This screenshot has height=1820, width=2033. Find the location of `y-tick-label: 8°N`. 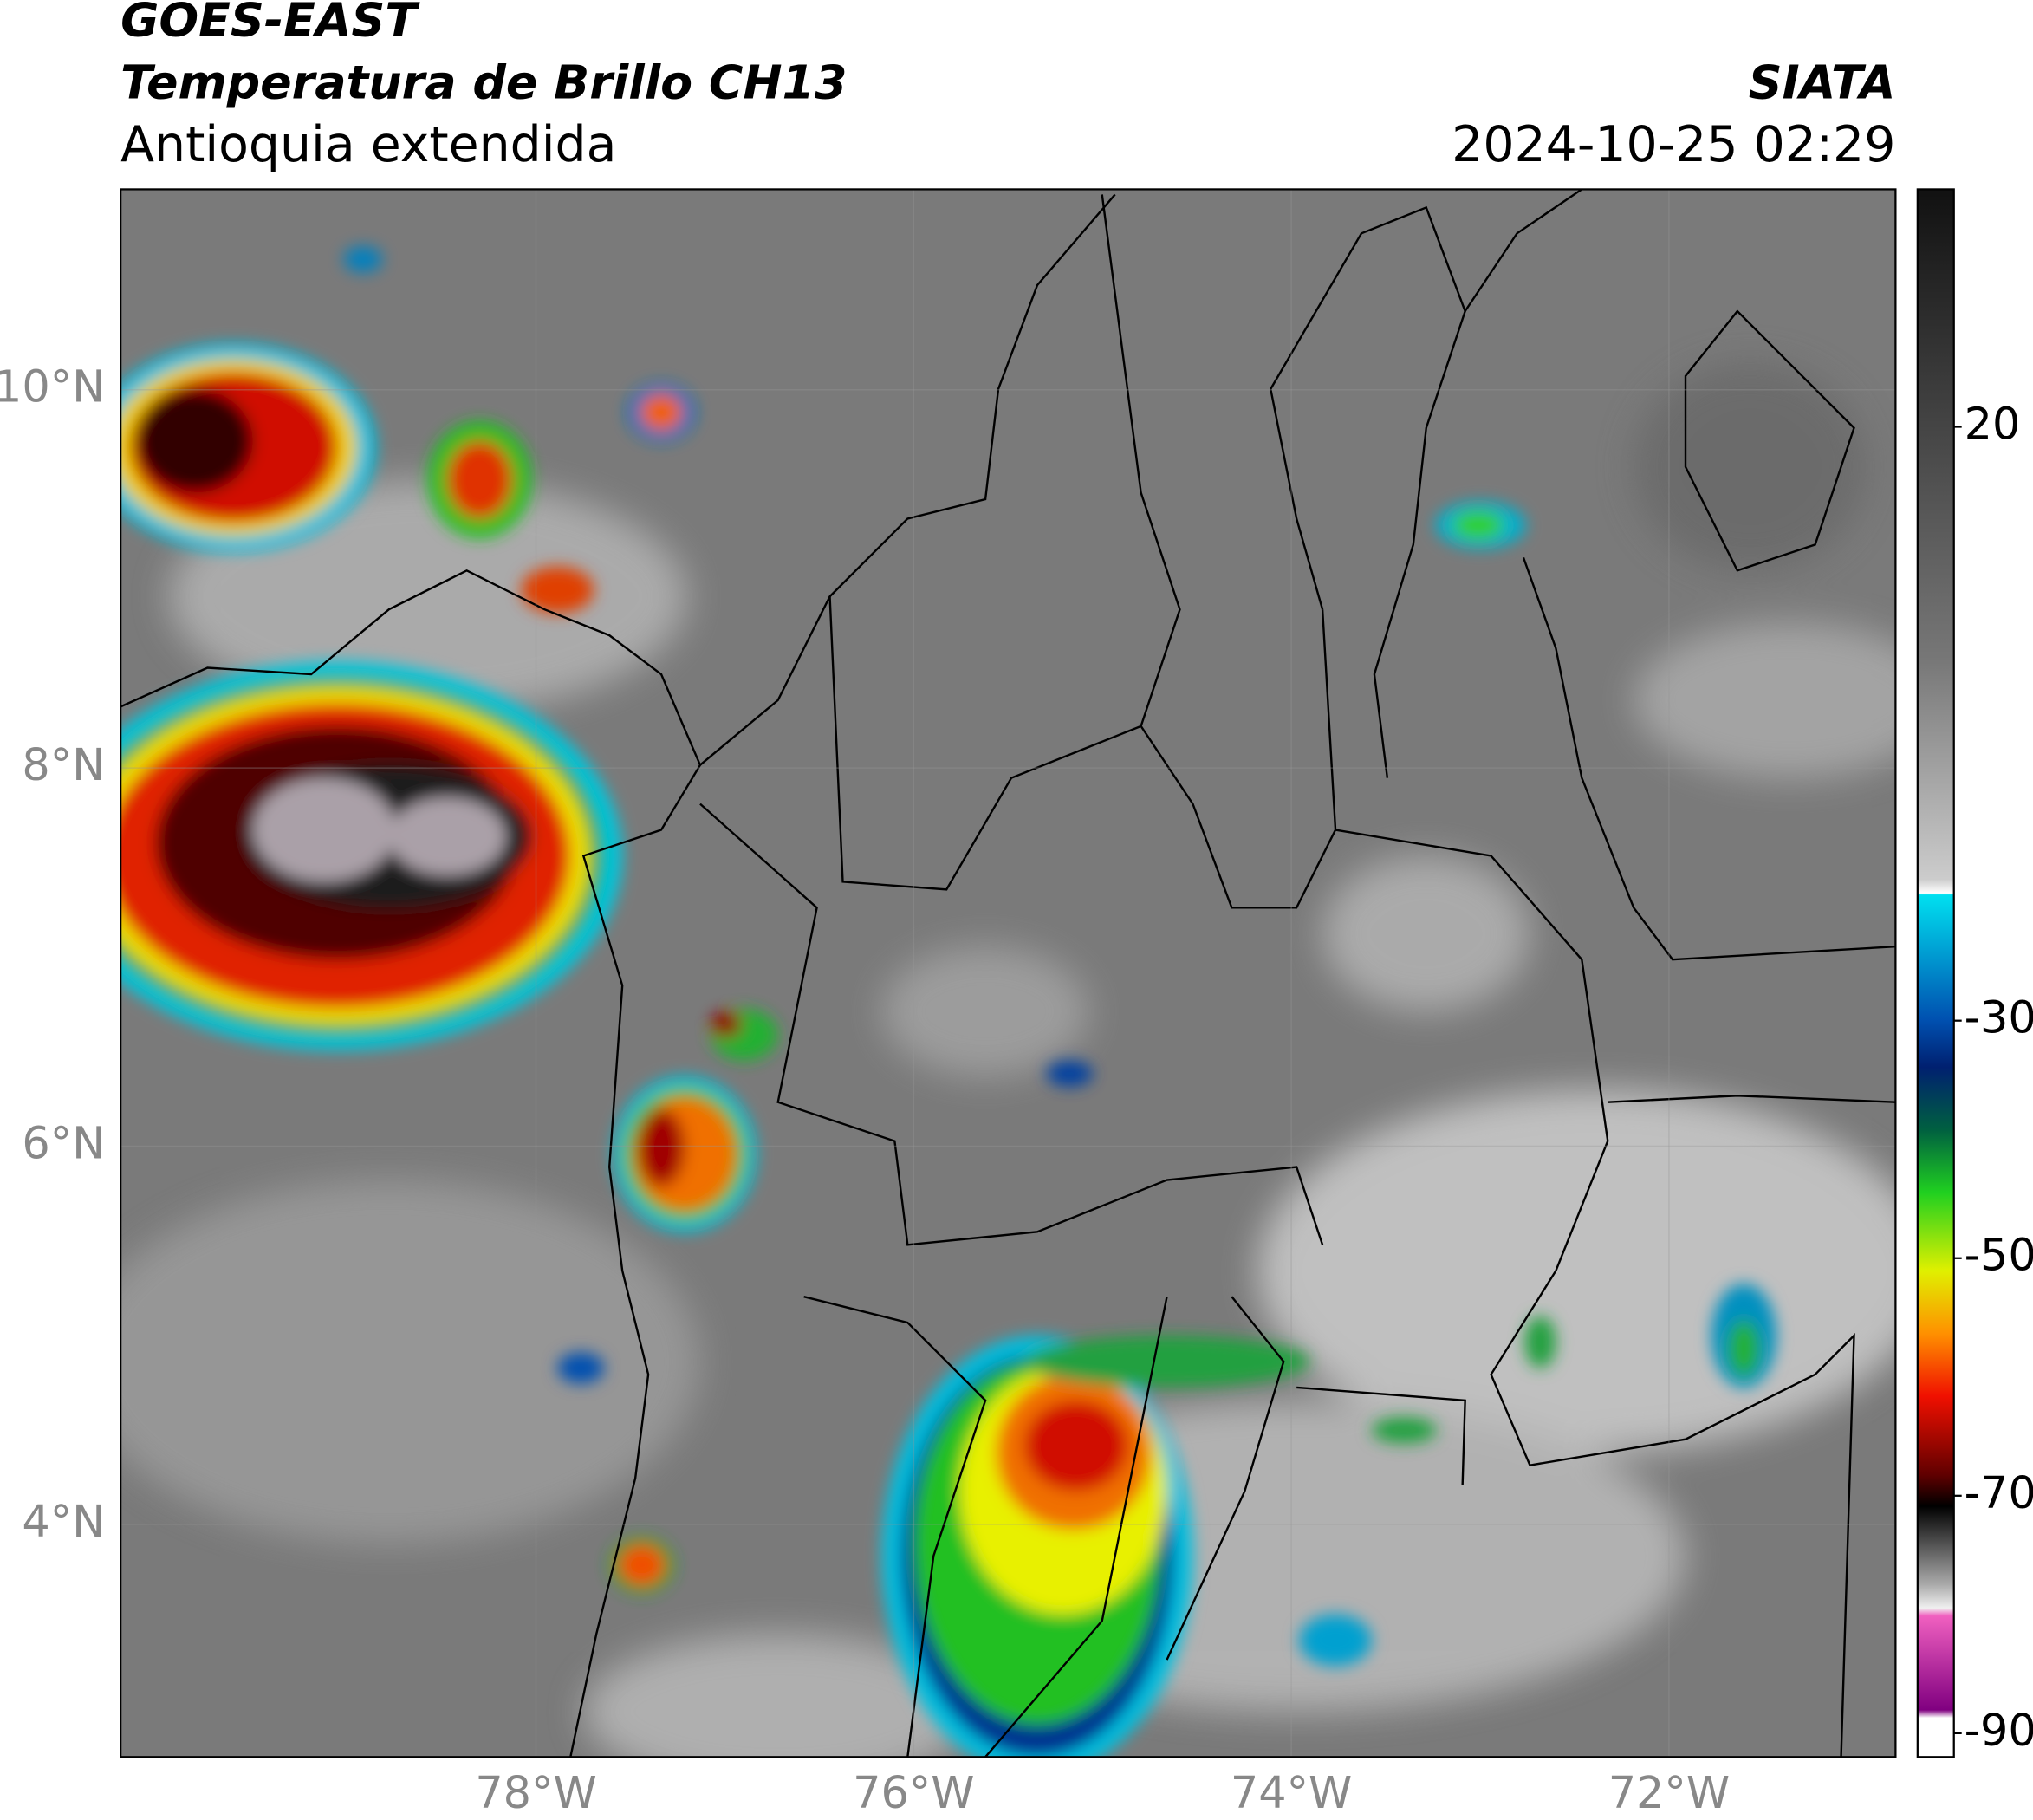

y-tick-label: 8°N is located at coordinates (64, 764).